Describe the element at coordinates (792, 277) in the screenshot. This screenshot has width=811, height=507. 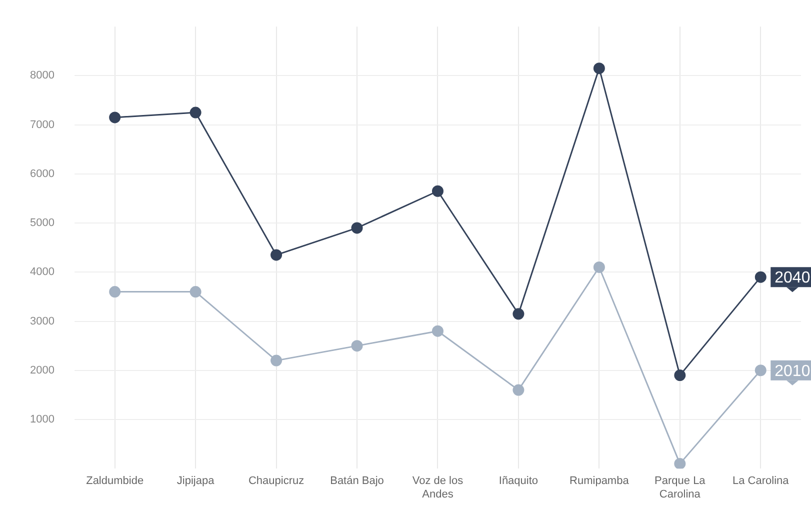
I see `series-label: 2040` at that location.